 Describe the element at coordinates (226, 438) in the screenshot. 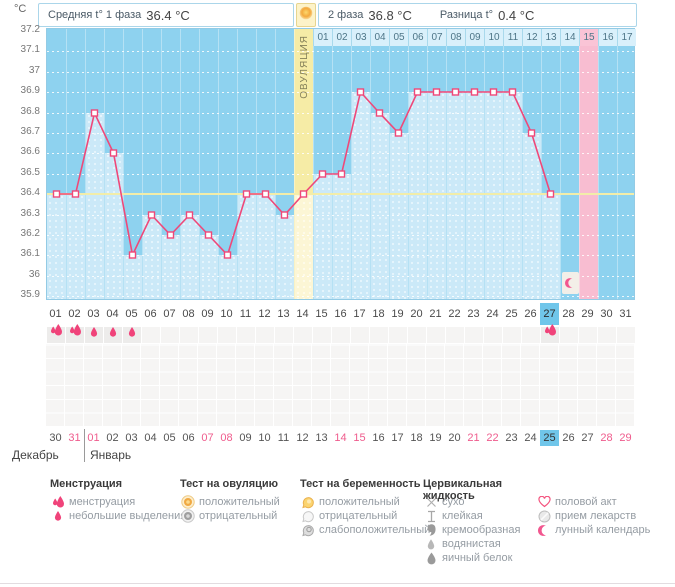

I see `calendar-date-08: 08` at that location.